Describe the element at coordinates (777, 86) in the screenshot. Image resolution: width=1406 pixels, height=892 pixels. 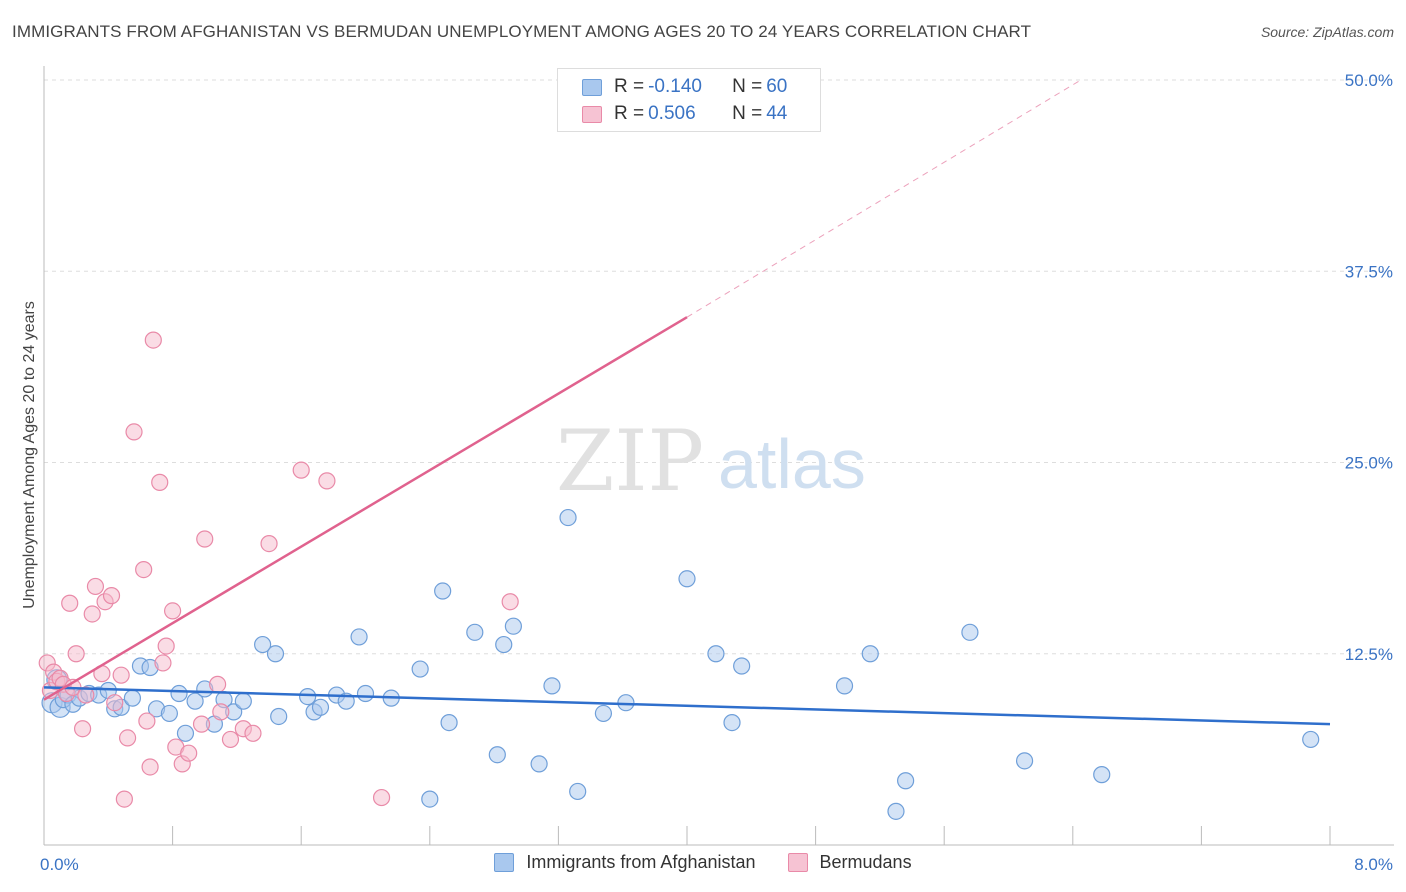
I see `stats-n-value: 60` at that location.